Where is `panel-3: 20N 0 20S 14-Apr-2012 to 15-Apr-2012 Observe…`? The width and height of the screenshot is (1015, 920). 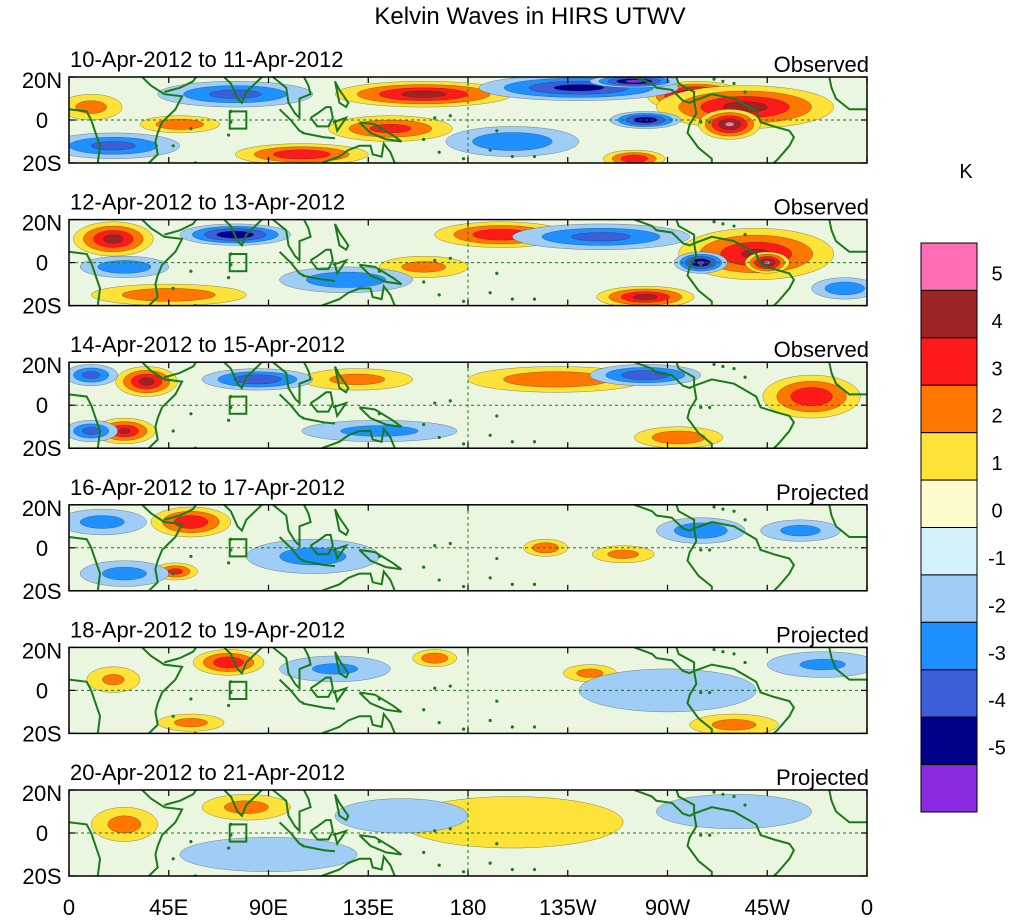 panel-3: 20N 0 20S 14-Apr-2012 to 15-Apr-2012 Observe… is located at coordinates (445, 396).